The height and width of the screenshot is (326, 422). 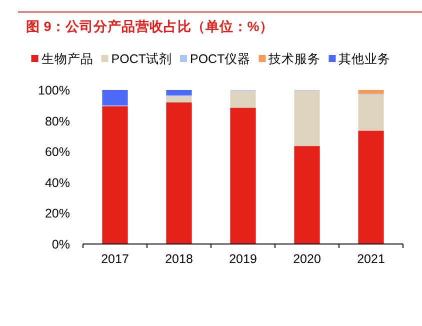 What do you see at coordinates (115, 259) in the screenshot?
I see `x-tick-label: 2017` at bounding box center [115, 259].